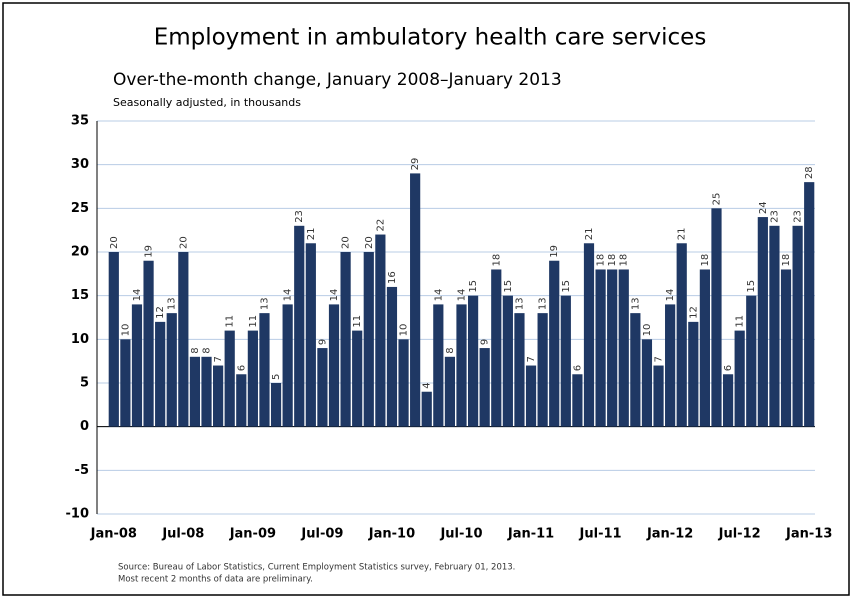 The height and width of the screenshot is (598, 852). What do you see at coordinates (808, 534) in the screenshot?
I see `x-tick-label: Jan-13` at bounding box center [808, 534].